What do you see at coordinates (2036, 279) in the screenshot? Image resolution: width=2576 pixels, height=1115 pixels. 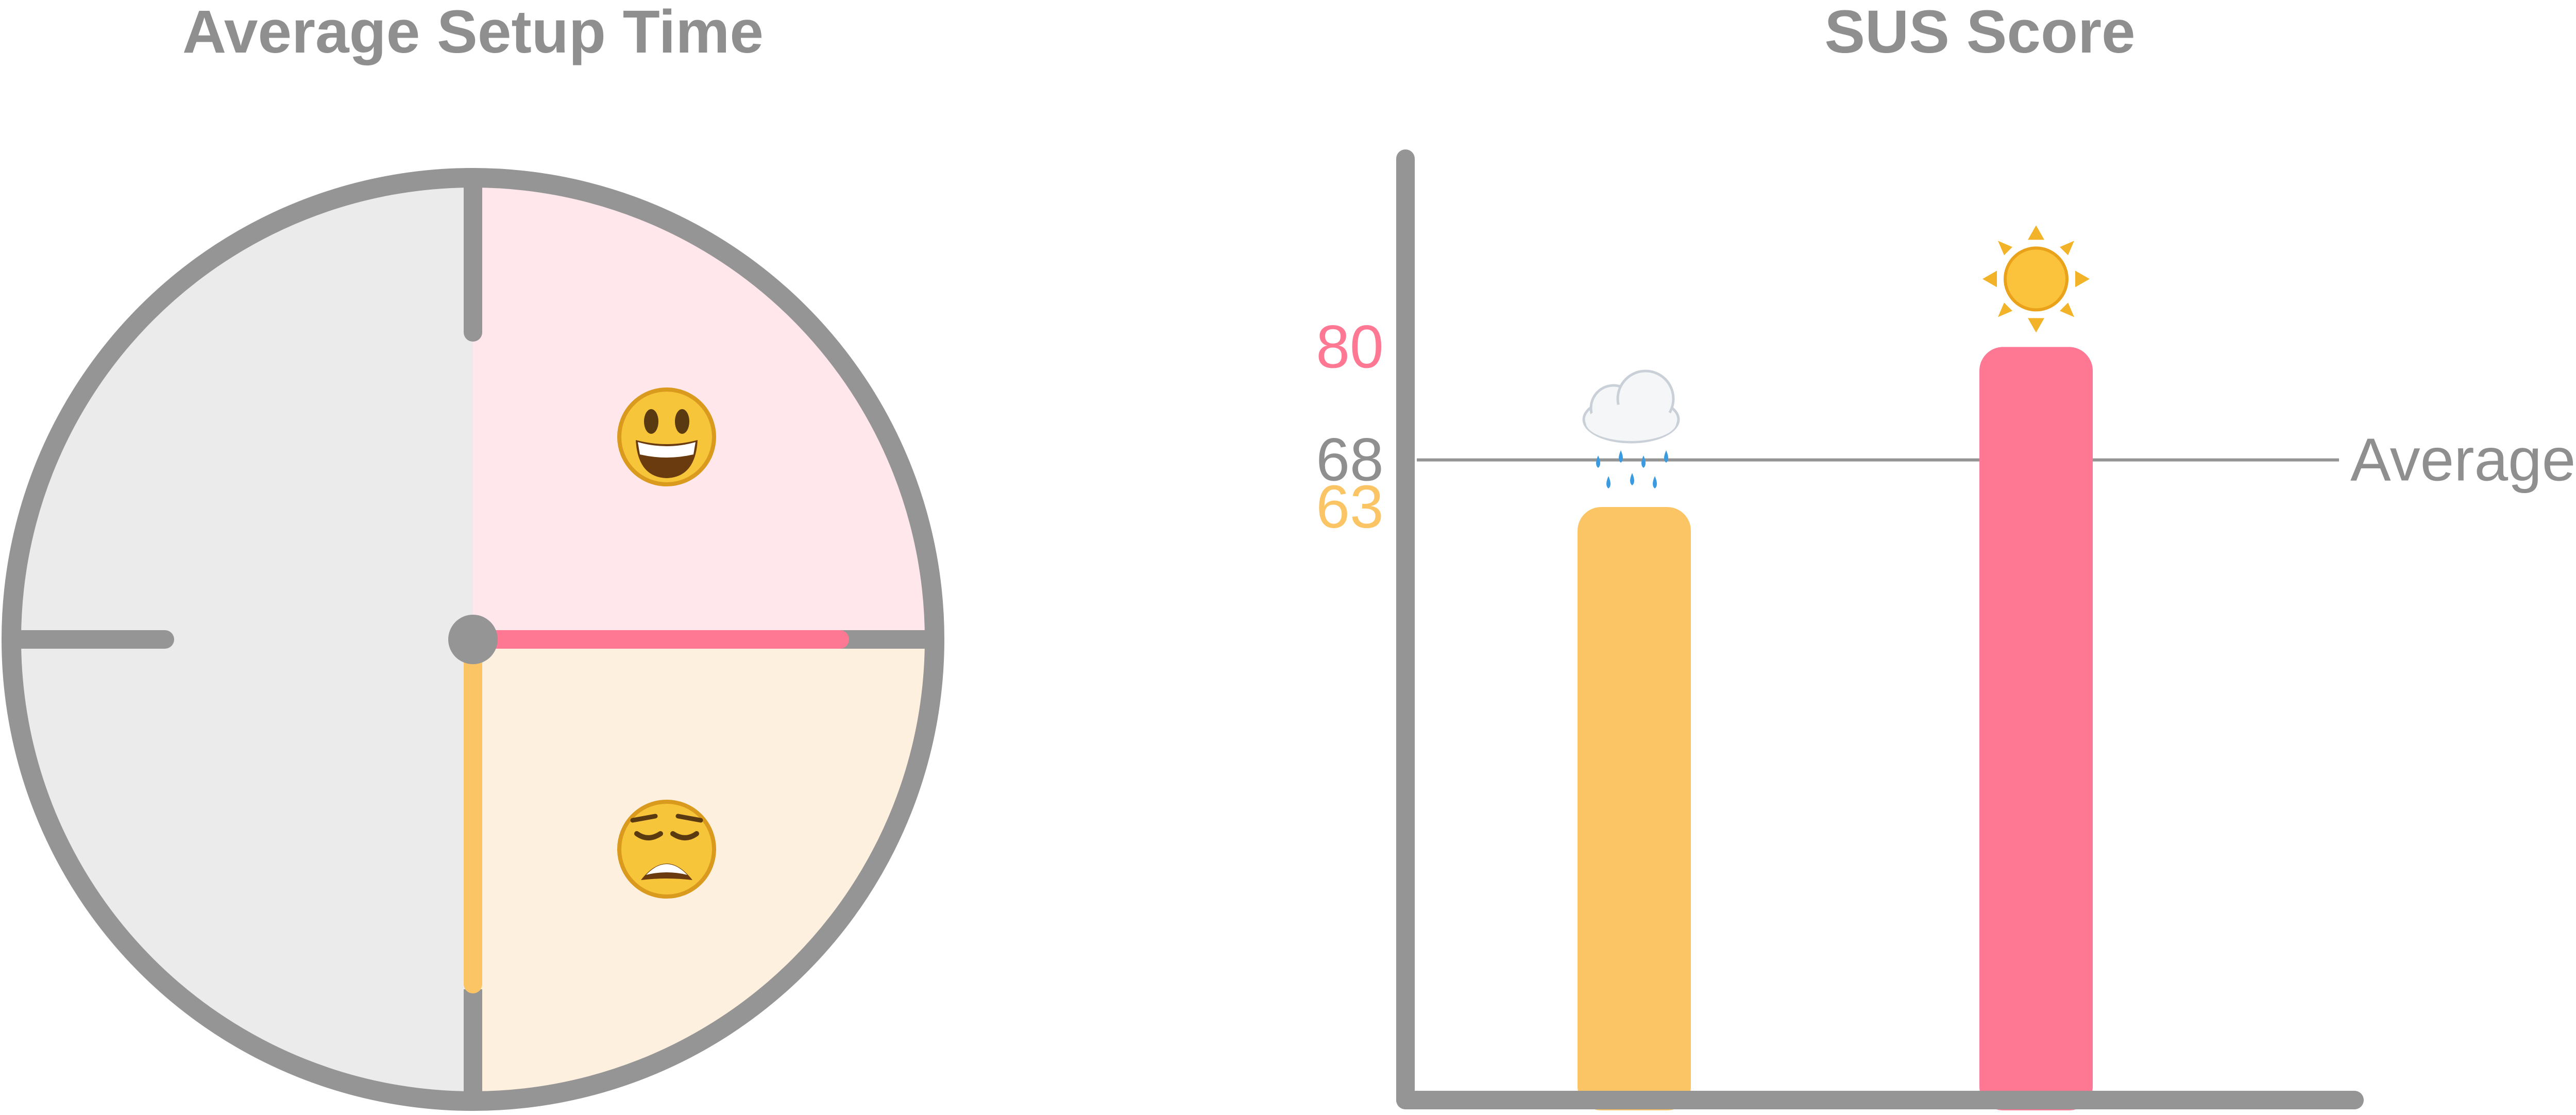 I see `sun-icon` at bounding box center [2036, 279].